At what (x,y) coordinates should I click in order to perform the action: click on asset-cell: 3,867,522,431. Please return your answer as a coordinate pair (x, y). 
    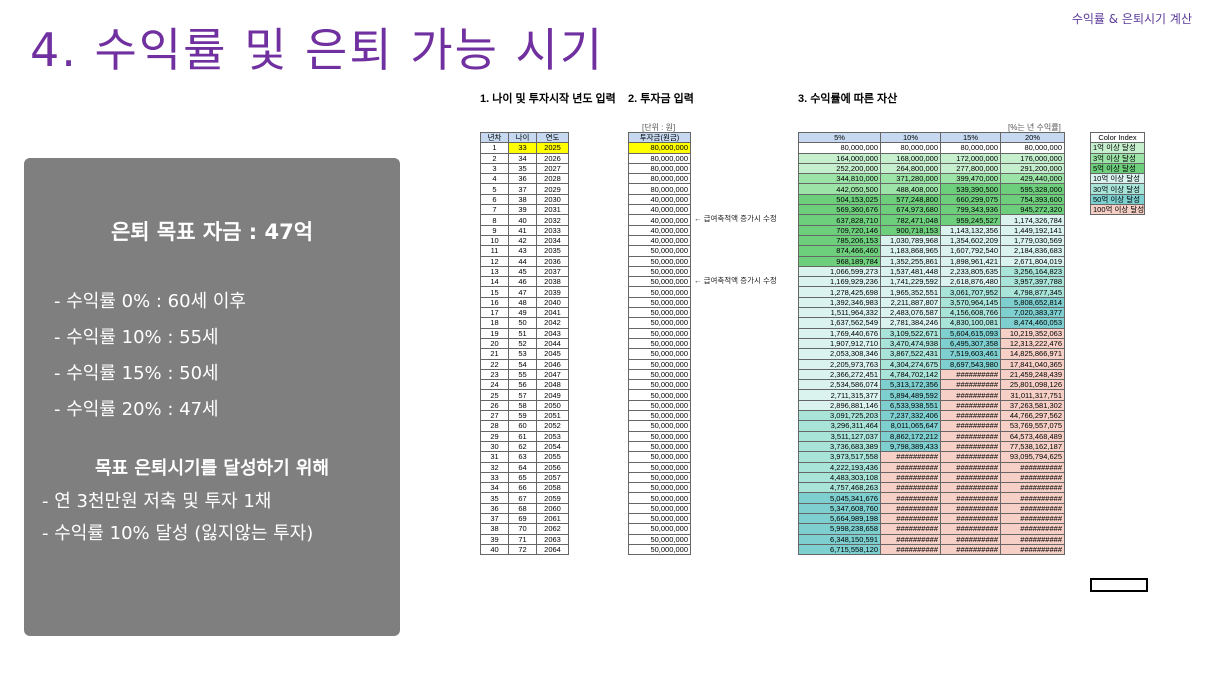
    Looking at the image, I should click on (910, 354).